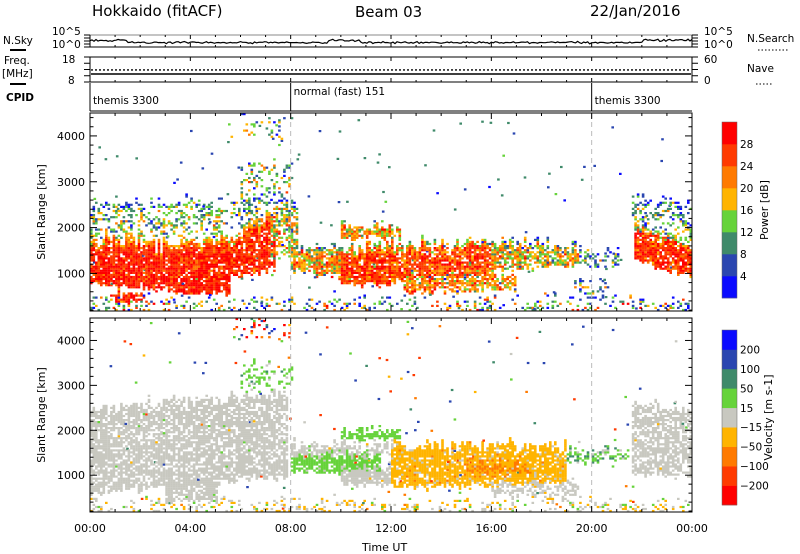  Describe the element at coordinates (770, 39) in the screenshot. I see `nsearch-label: N.Search` at that location.